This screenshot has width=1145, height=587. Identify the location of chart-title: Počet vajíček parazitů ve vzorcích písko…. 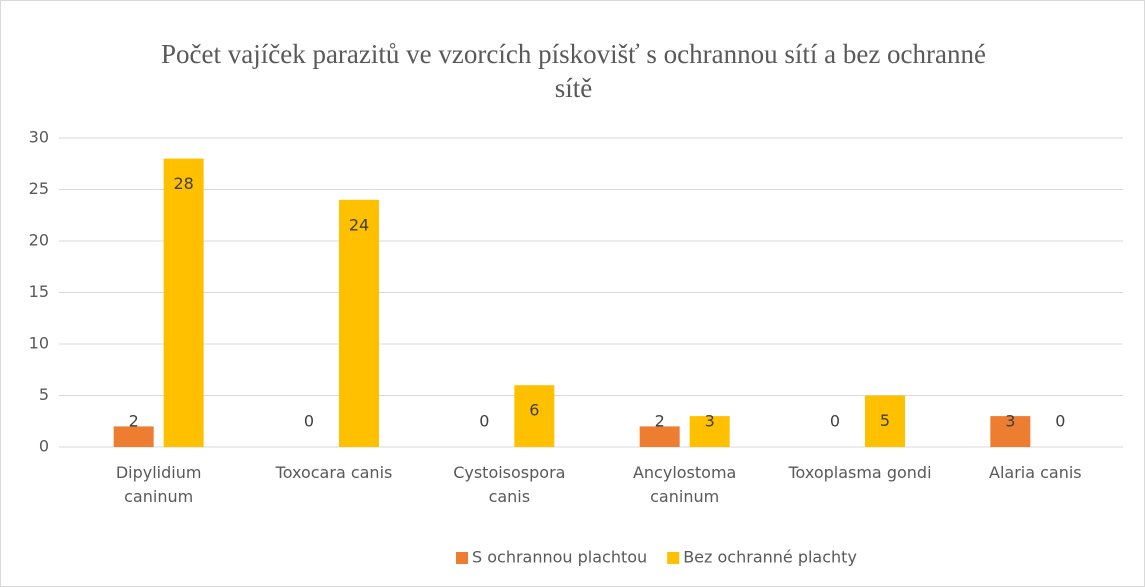
(573, 71).